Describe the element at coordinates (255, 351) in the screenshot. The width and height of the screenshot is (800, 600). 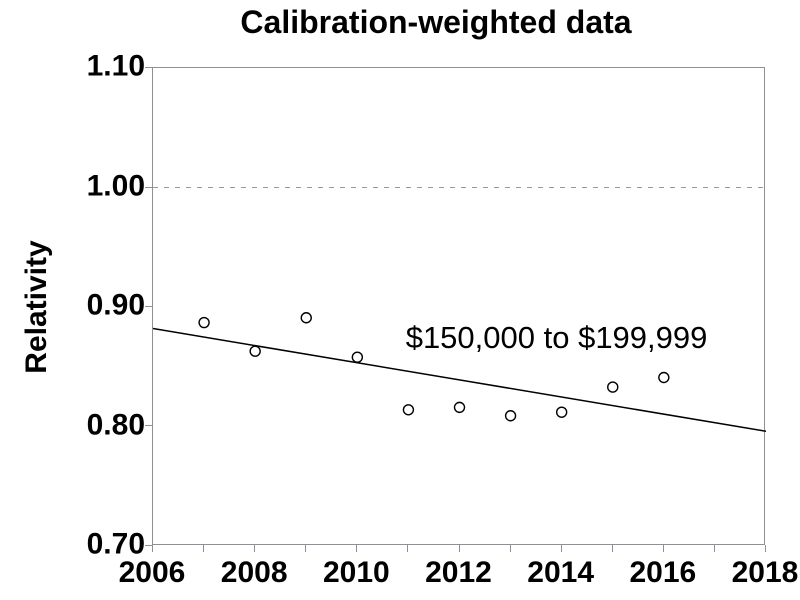
I see `data-point-2008` at that location.